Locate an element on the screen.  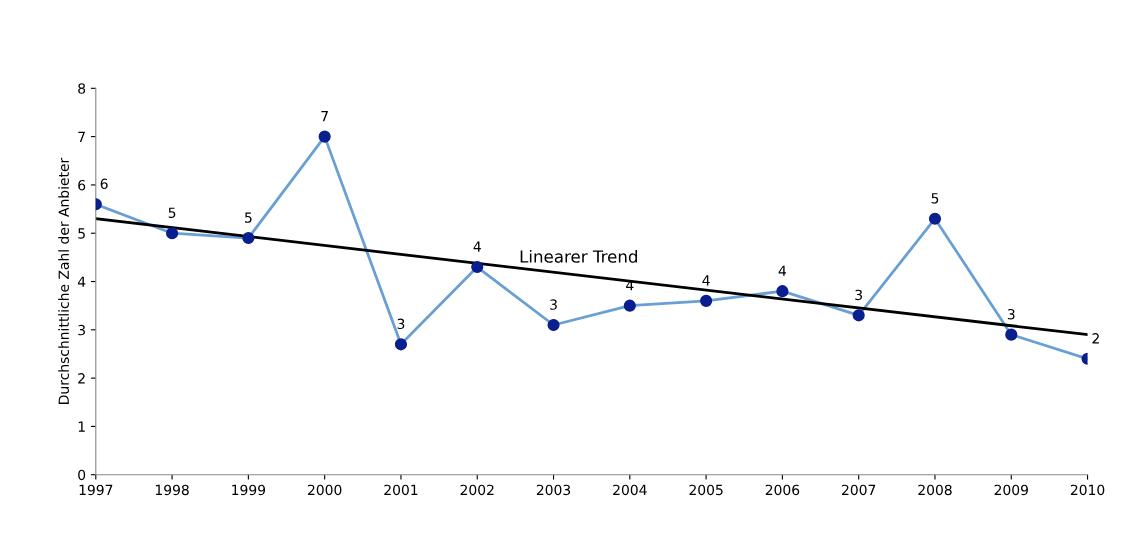
x-tick-label: 2009 is located at coordinates (1011, 490).